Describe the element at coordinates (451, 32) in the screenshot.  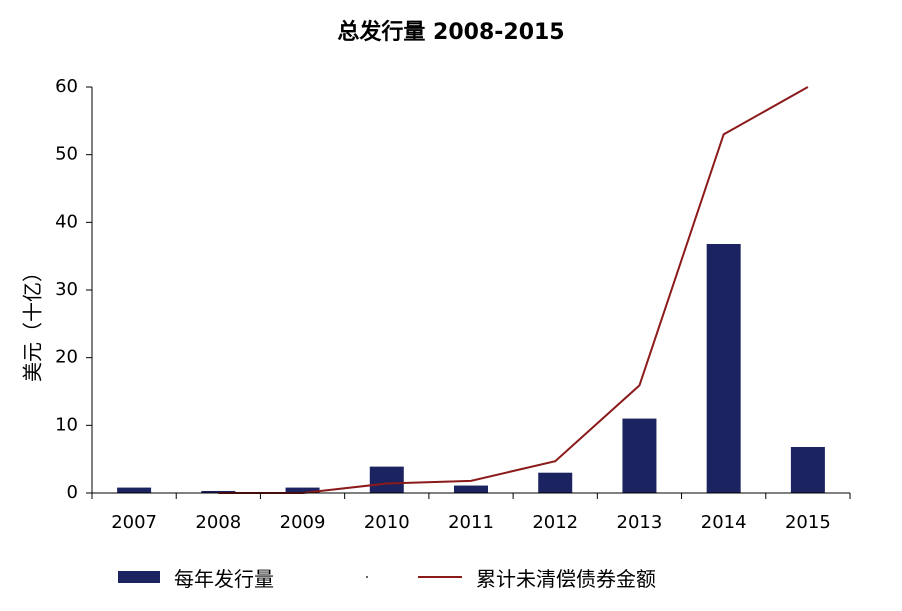
I see `chart-title: 总发行量 2008-2015` at that location.